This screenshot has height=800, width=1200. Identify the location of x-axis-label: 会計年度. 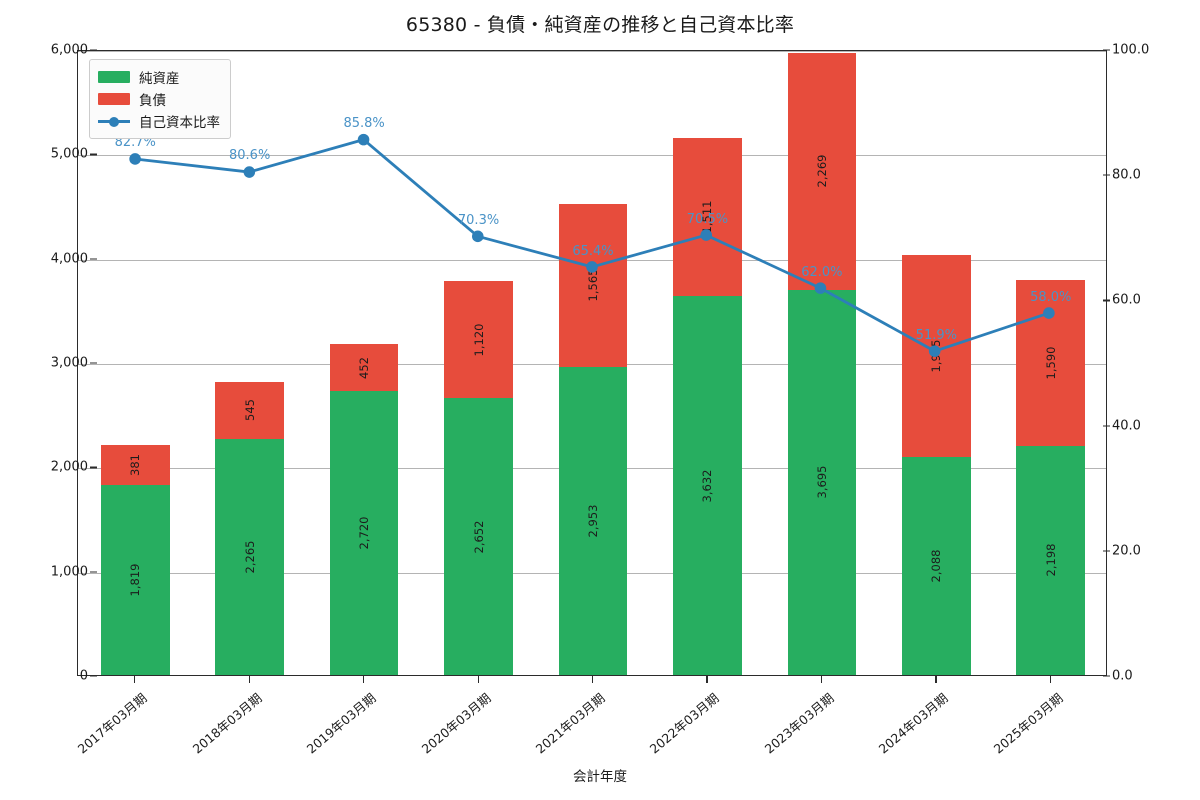
(600, 777).